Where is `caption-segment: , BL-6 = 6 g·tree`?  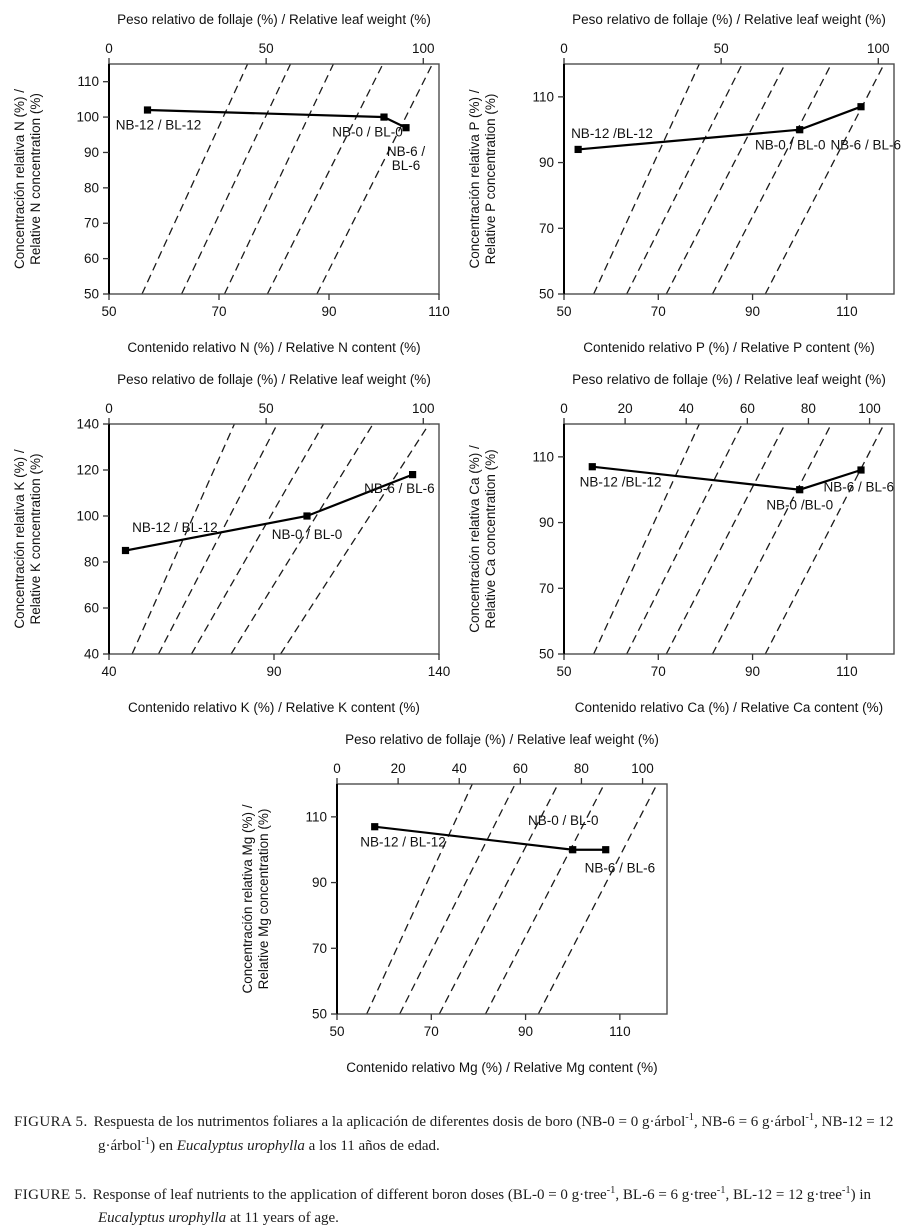
caption-segment: , BL-6 = 6 g·tree is located at coordinates (665, 1195).